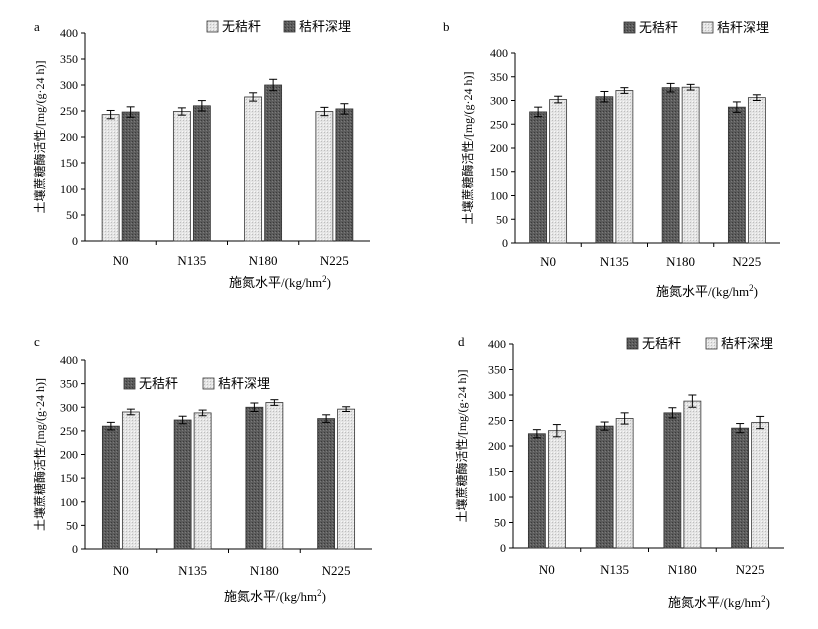 This screenshot has height=629, width=818. What do you see at coordinates (37, 26) in the screenshot?
I see `panel-label: a` at bounding box center [37, 26].